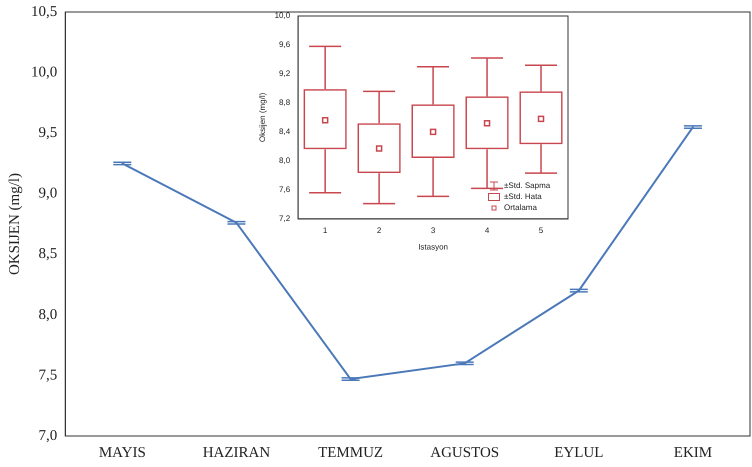 Image resolution: width=752 pixels, height=467 pixels. What do you see at coordinates (433, 247) in the screenshot?
I see `x-axis-title: Istasyon` at bounding box center [433, 247].